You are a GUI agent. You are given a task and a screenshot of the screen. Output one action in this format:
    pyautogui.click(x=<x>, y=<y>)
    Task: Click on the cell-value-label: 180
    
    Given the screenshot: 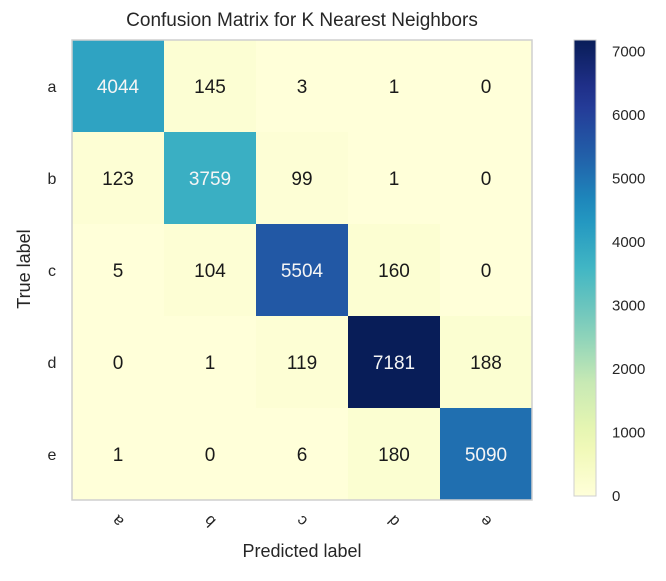 What is the action you would take?
    pyautogui.click(x=394, y=455)
    